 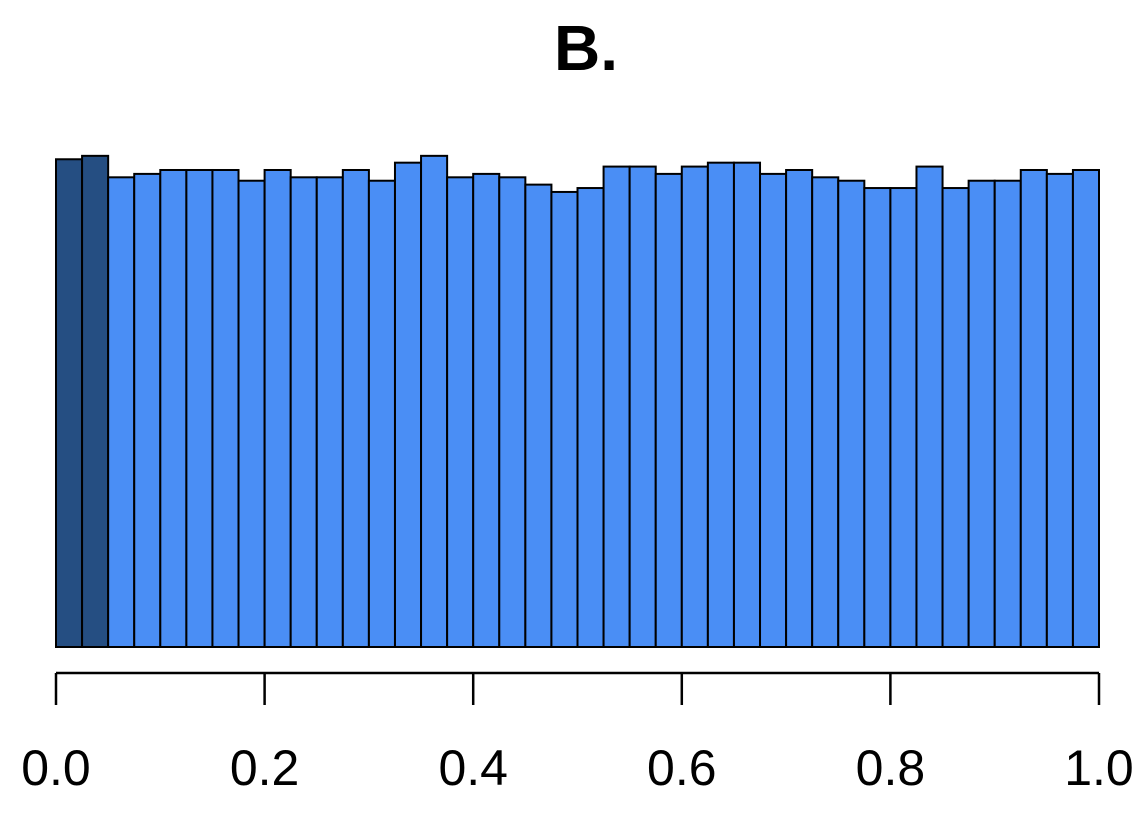 What do you see at coordinates (56, 768) in the screenshot?
I see `x-tick-label: 0.0` at bounding box center [56, 768].